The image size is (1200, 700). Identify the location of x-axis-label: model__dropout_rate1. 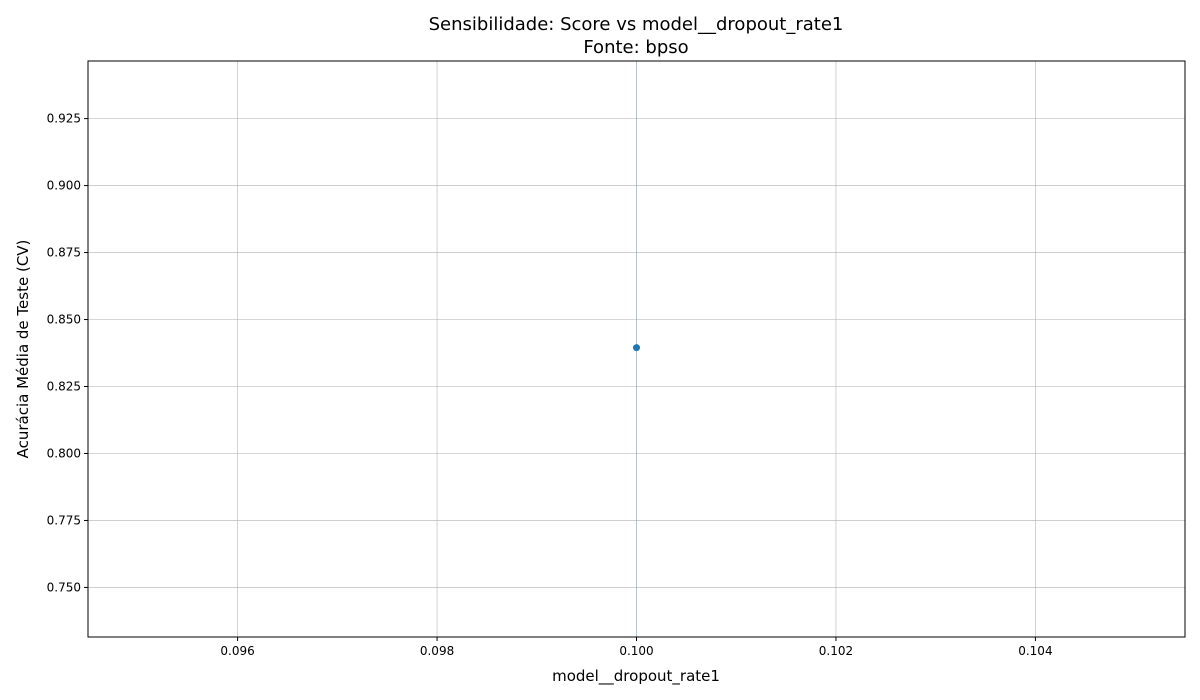
(636, 676).